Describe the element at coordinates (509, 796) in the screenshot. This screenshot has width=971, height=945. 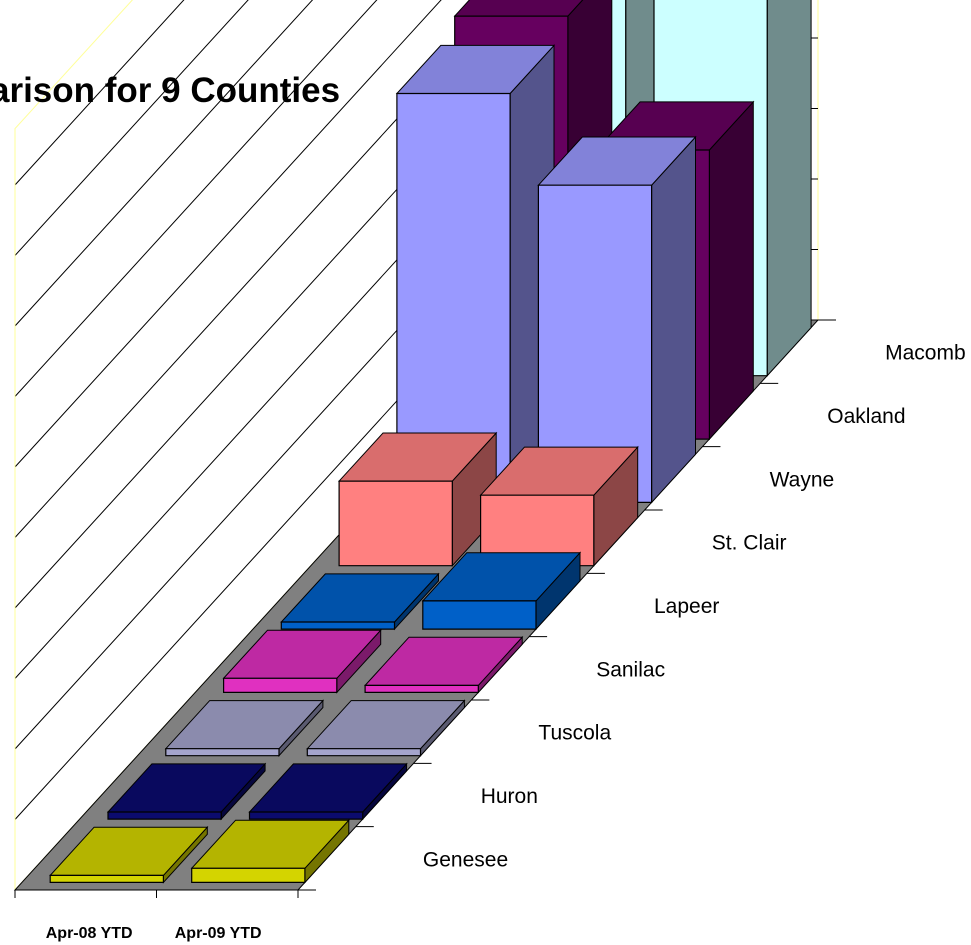
I see `category-label: Huron` at that location.